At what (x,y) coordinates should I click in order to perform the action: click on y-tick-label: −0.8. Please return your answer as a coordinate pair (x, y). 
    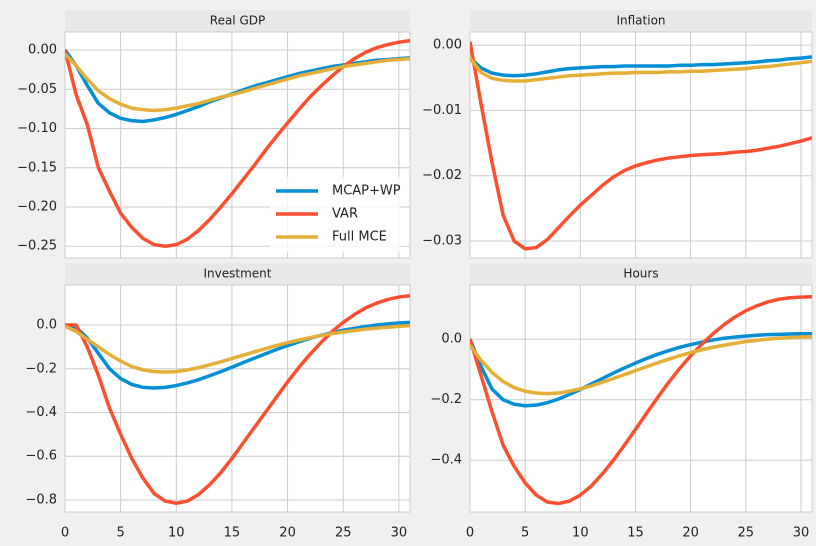
    Looking at the image, I should click on (41, 499).